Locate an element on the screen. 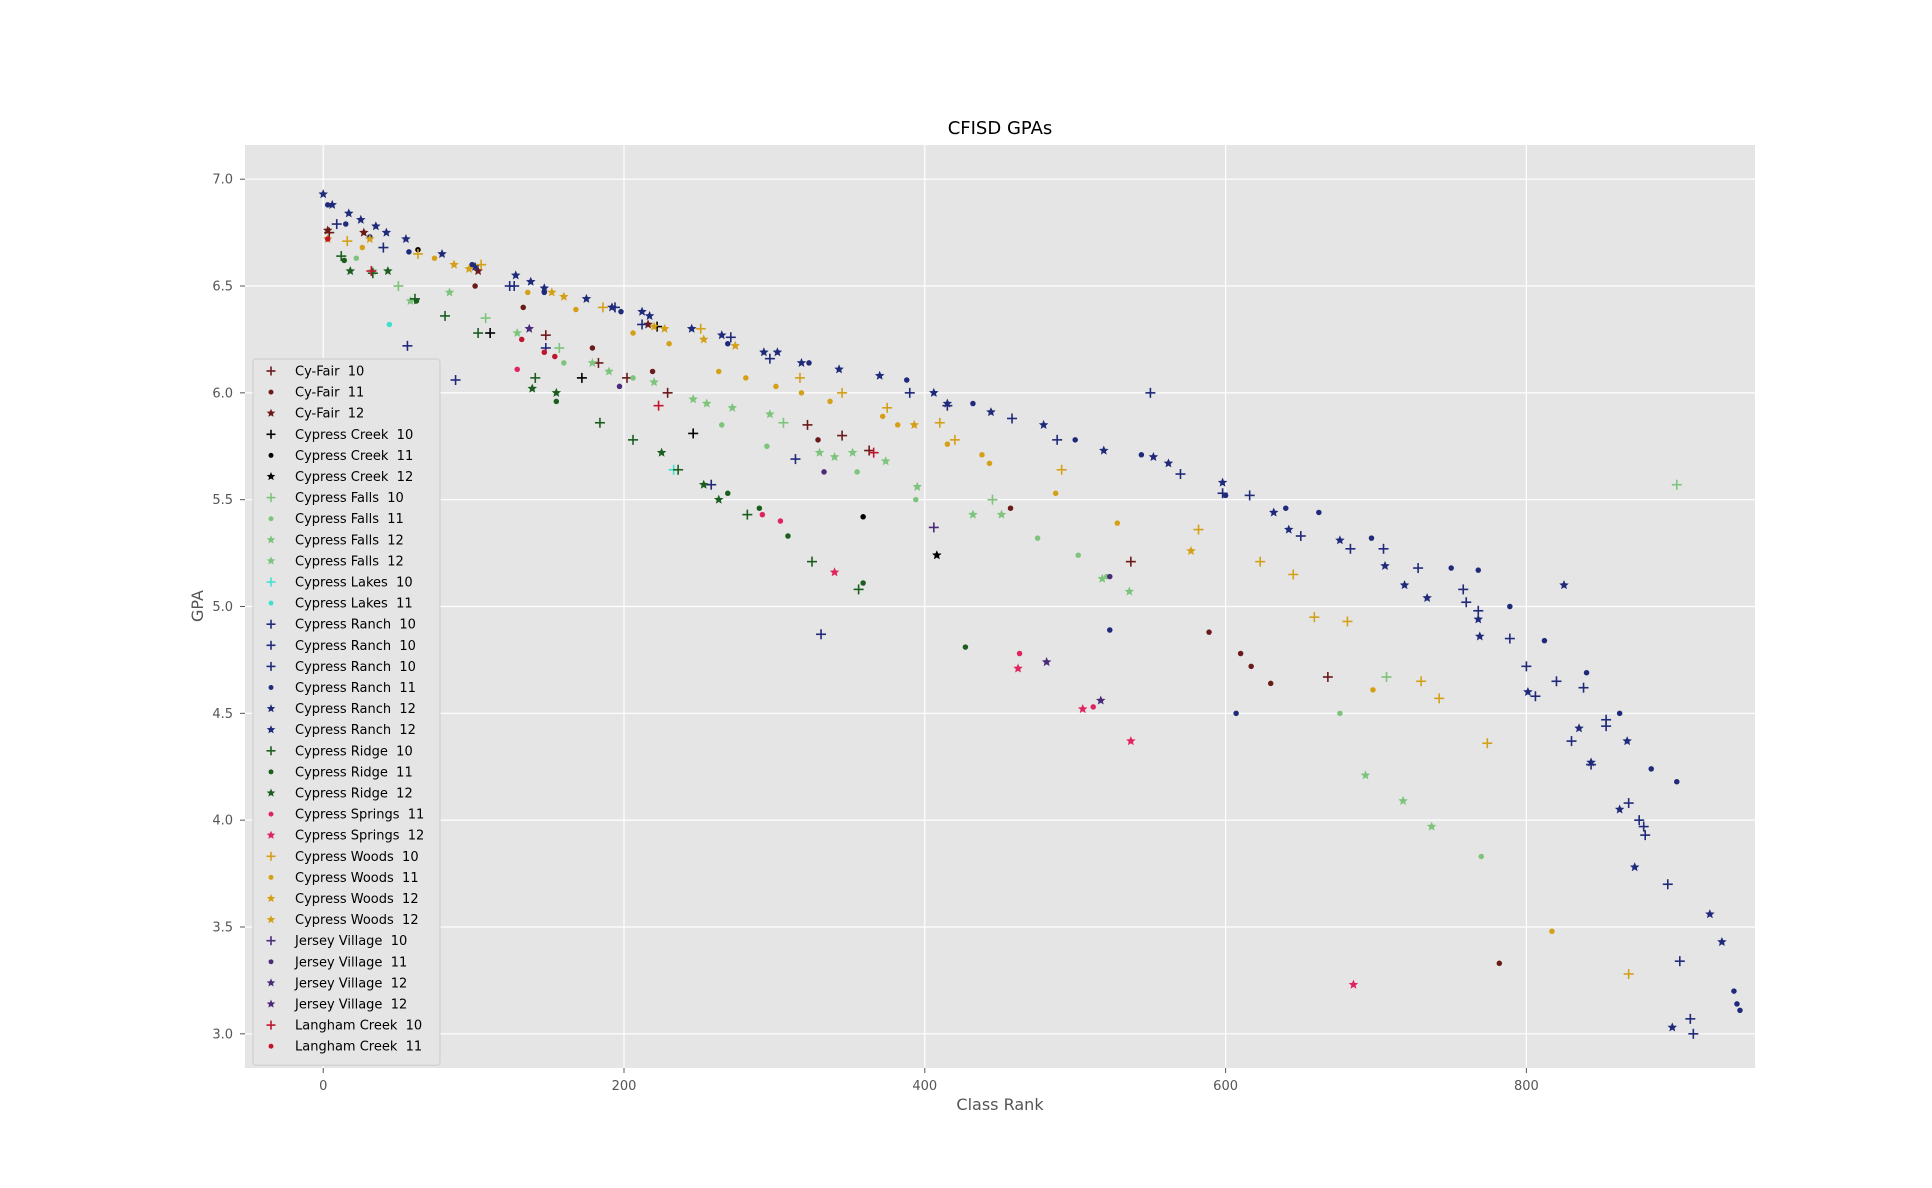  y-tick-label: 4.0 is located at coordinates (222, 821).